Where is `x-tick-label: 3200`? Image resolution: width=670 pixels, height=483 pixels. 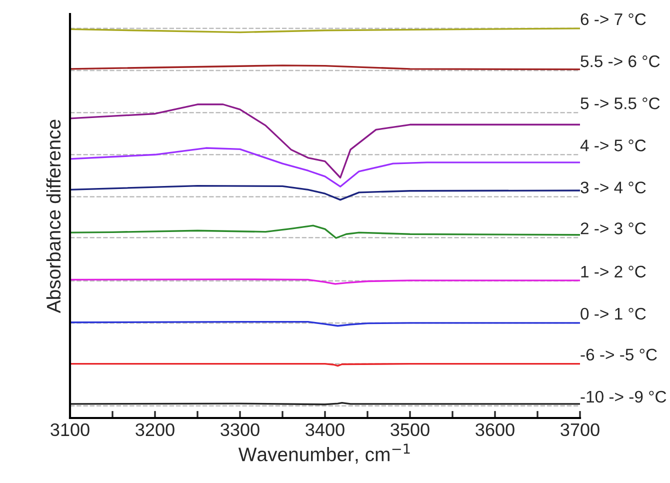 x-tick-label: 3200 is located at coordinates (155, 429).